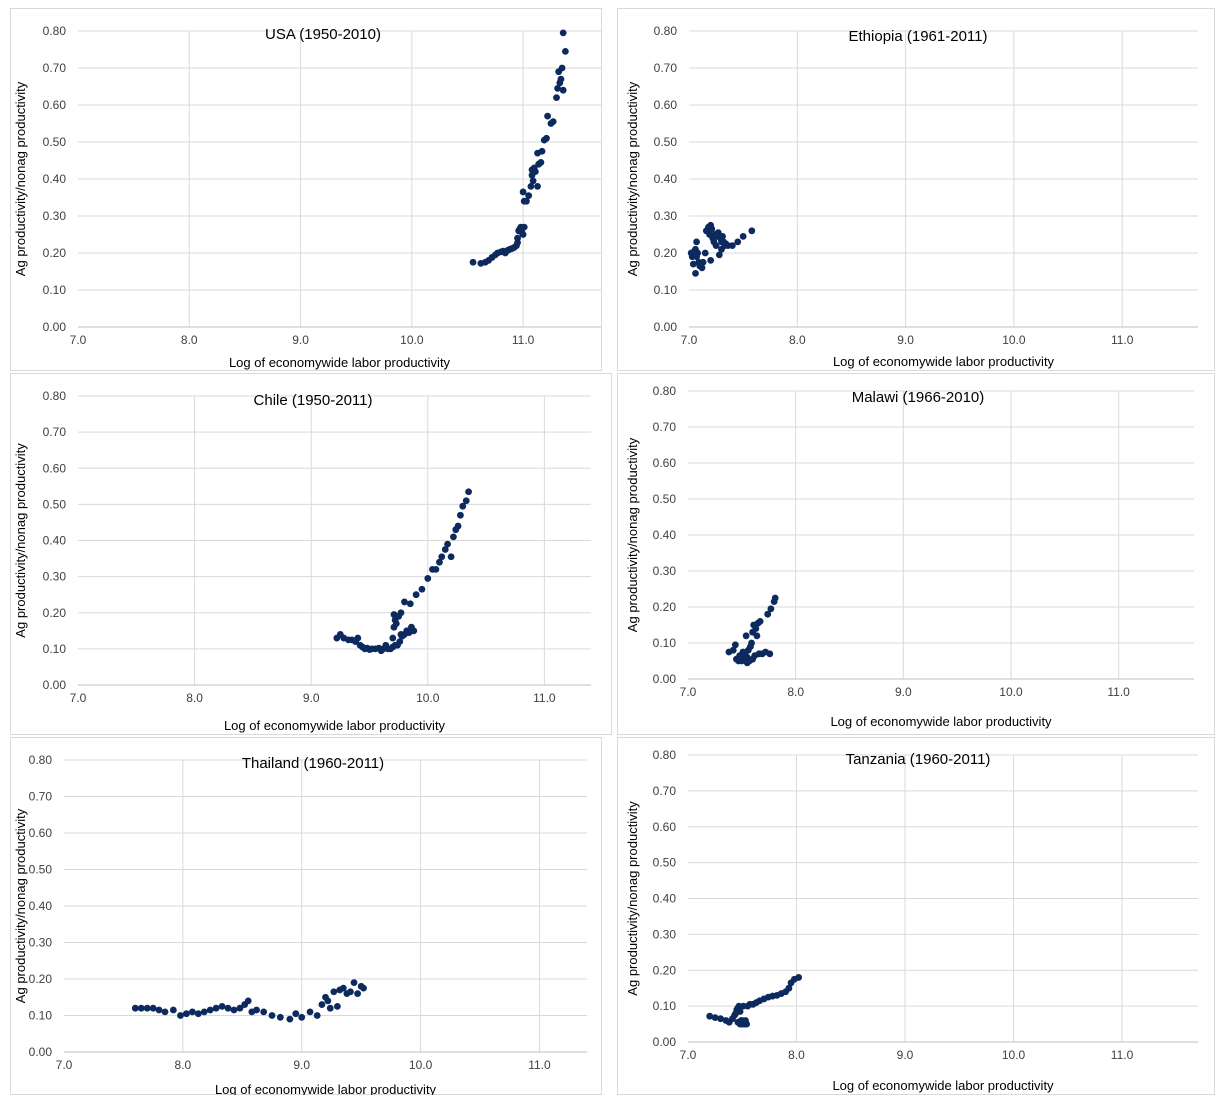 The height and width of the screenshot is (1095, 1217). What do you see at coordinates (665, 643) in the screenshot?
I see `y-tick-label: 0.10` at bounding box center [665, 643].